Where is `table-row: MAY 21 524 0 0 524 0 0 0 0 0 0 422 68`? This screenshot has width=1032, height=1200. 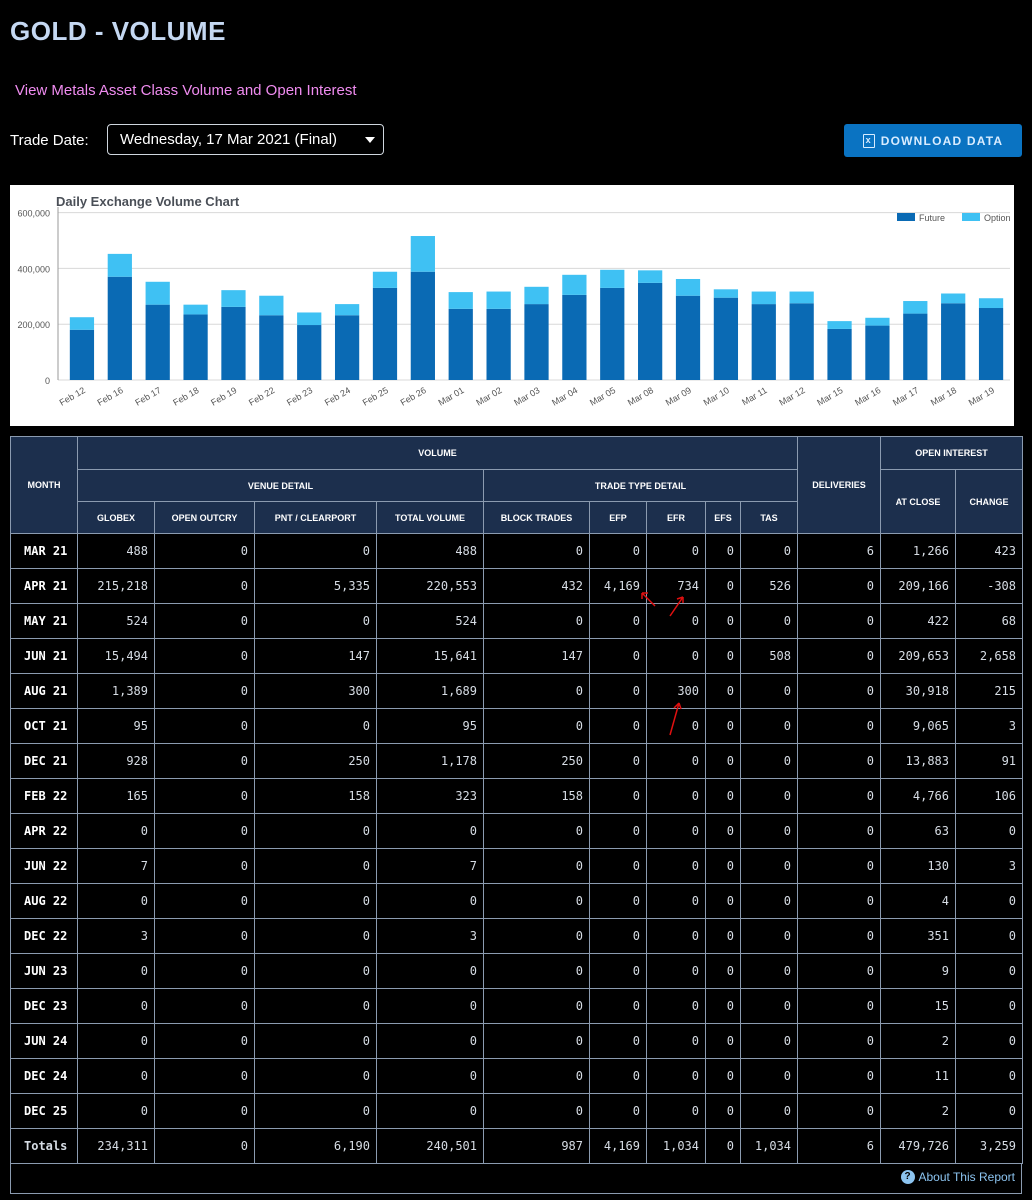
table-row: MAY 21 524 0 0 524 0 0 0 0 0 0 422 68 is located at coordinates (517, 621).